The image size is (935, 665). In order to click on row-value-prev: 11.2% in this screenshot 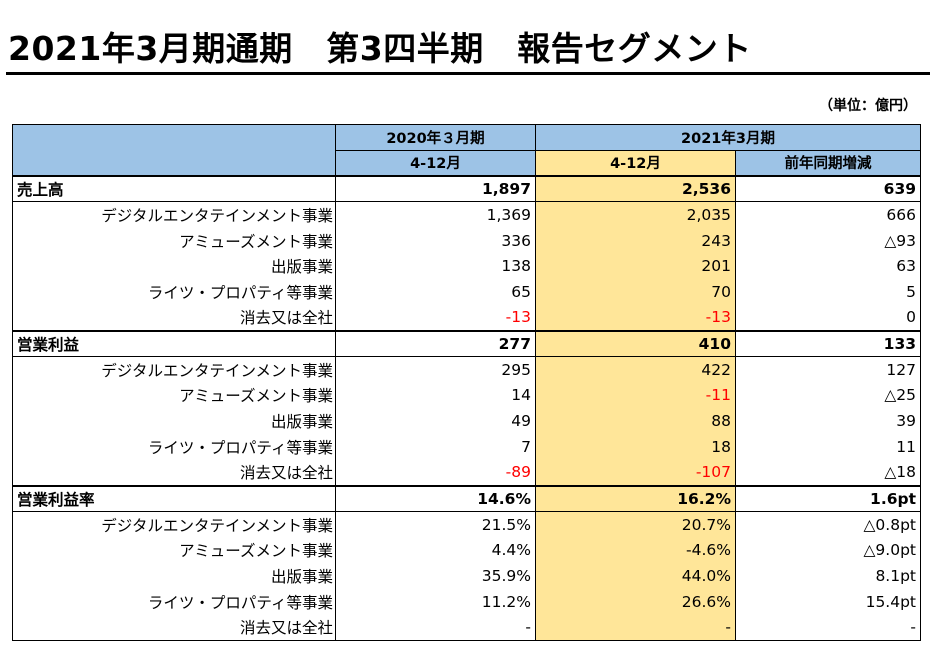, I will do `click(435, 601)`.